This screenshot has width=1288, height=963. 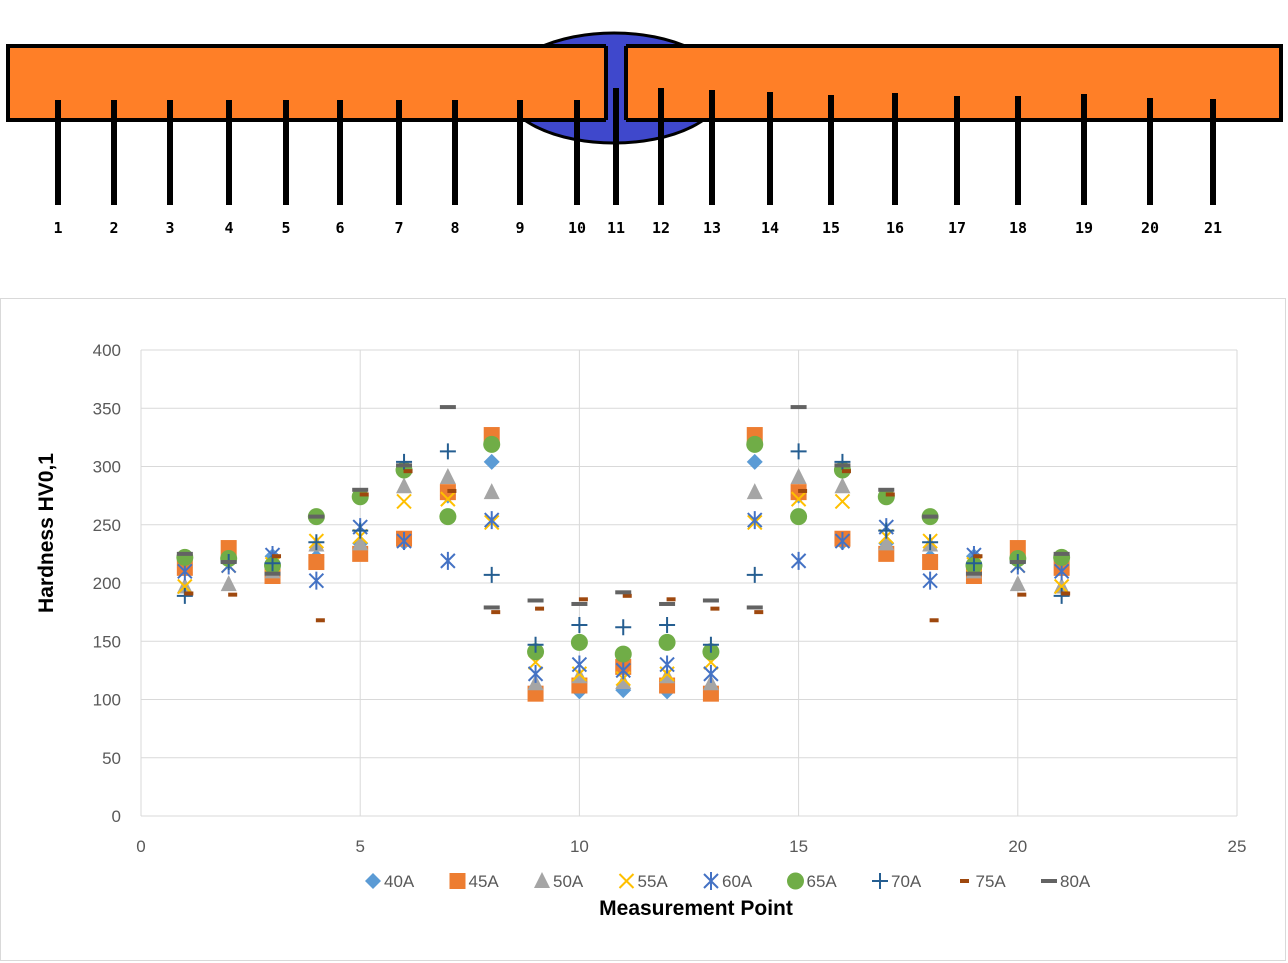 I want to click on legend-item-45A: 45A, so click(x=474, y=881).